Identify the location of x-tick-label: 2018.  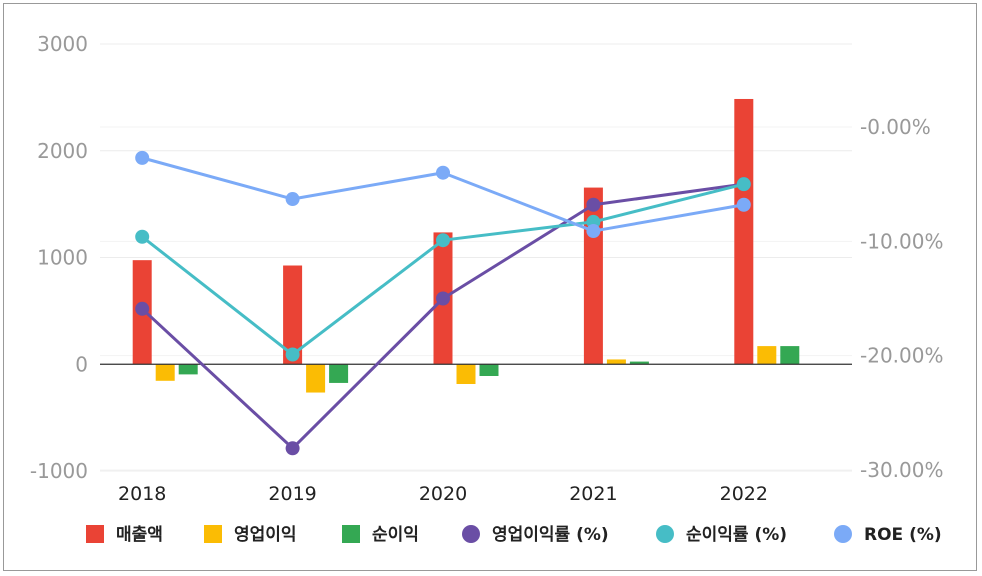
(142, 494).